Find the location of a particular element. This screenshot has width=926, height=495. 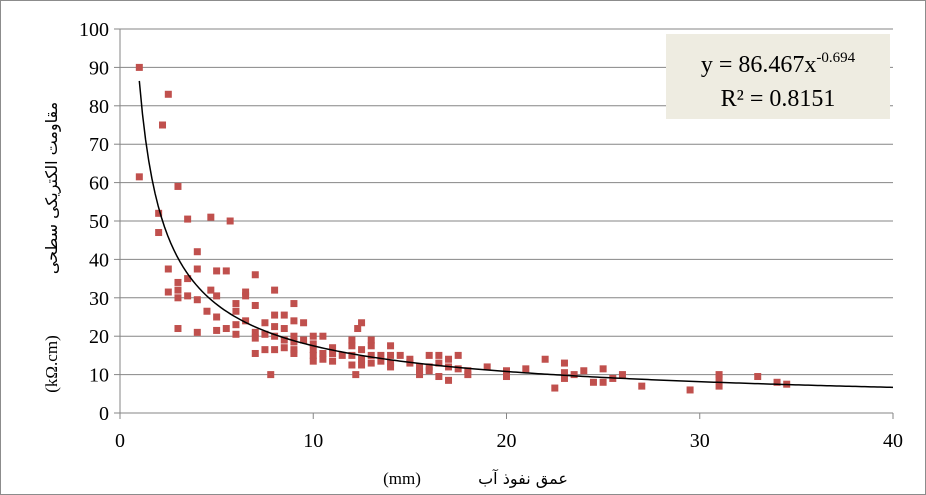

x-axis-title: عمق نفوذ آب (mm) is located at coordinates (475, 479).